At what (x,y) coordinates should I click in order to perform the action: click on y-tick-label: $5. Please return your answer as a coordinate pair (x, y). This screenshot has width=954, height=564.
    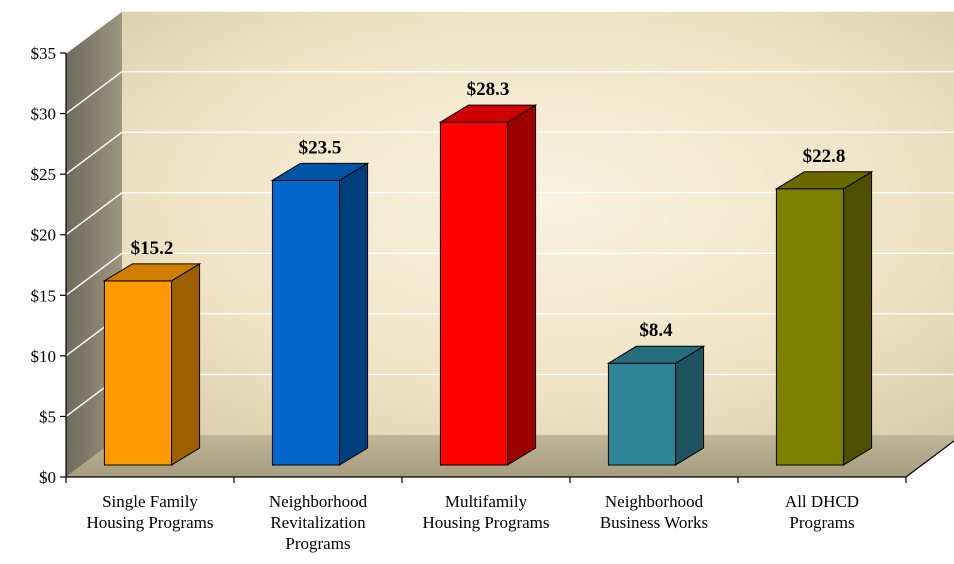
    Looking at the image, I should click on (47, 416).